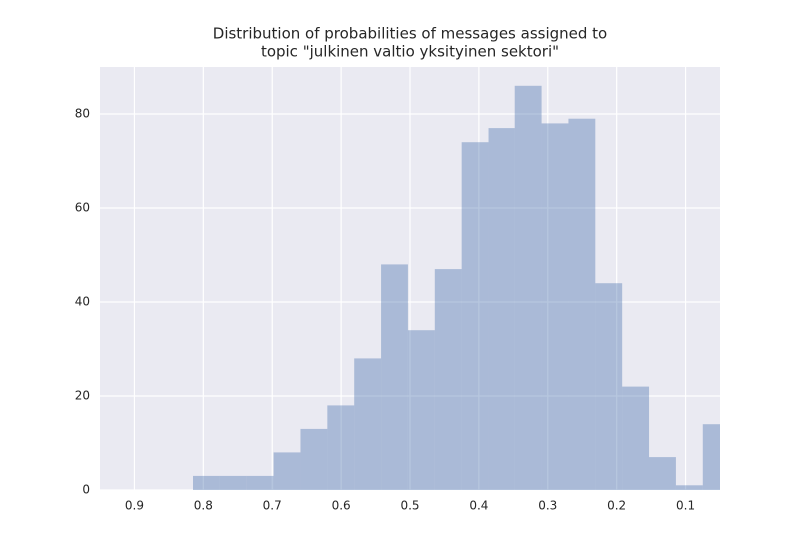 The height and width of the screenshot is (550, 800). What do you see at coordinates (341, 506) in the screenshot?
I see `x-tick-label: 0.6` at bounding box center [341, 506].